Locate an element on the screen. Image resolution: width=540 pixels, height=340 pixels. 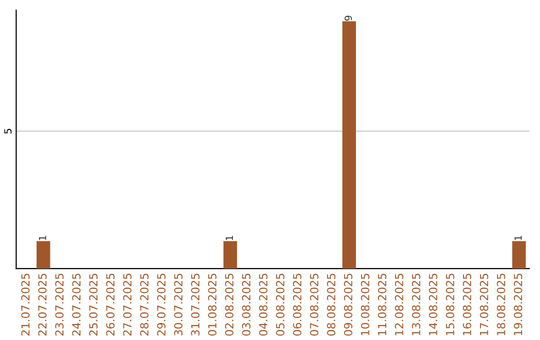
x-tick-label: 03.08.2025 is located at coordinates (246, 305).